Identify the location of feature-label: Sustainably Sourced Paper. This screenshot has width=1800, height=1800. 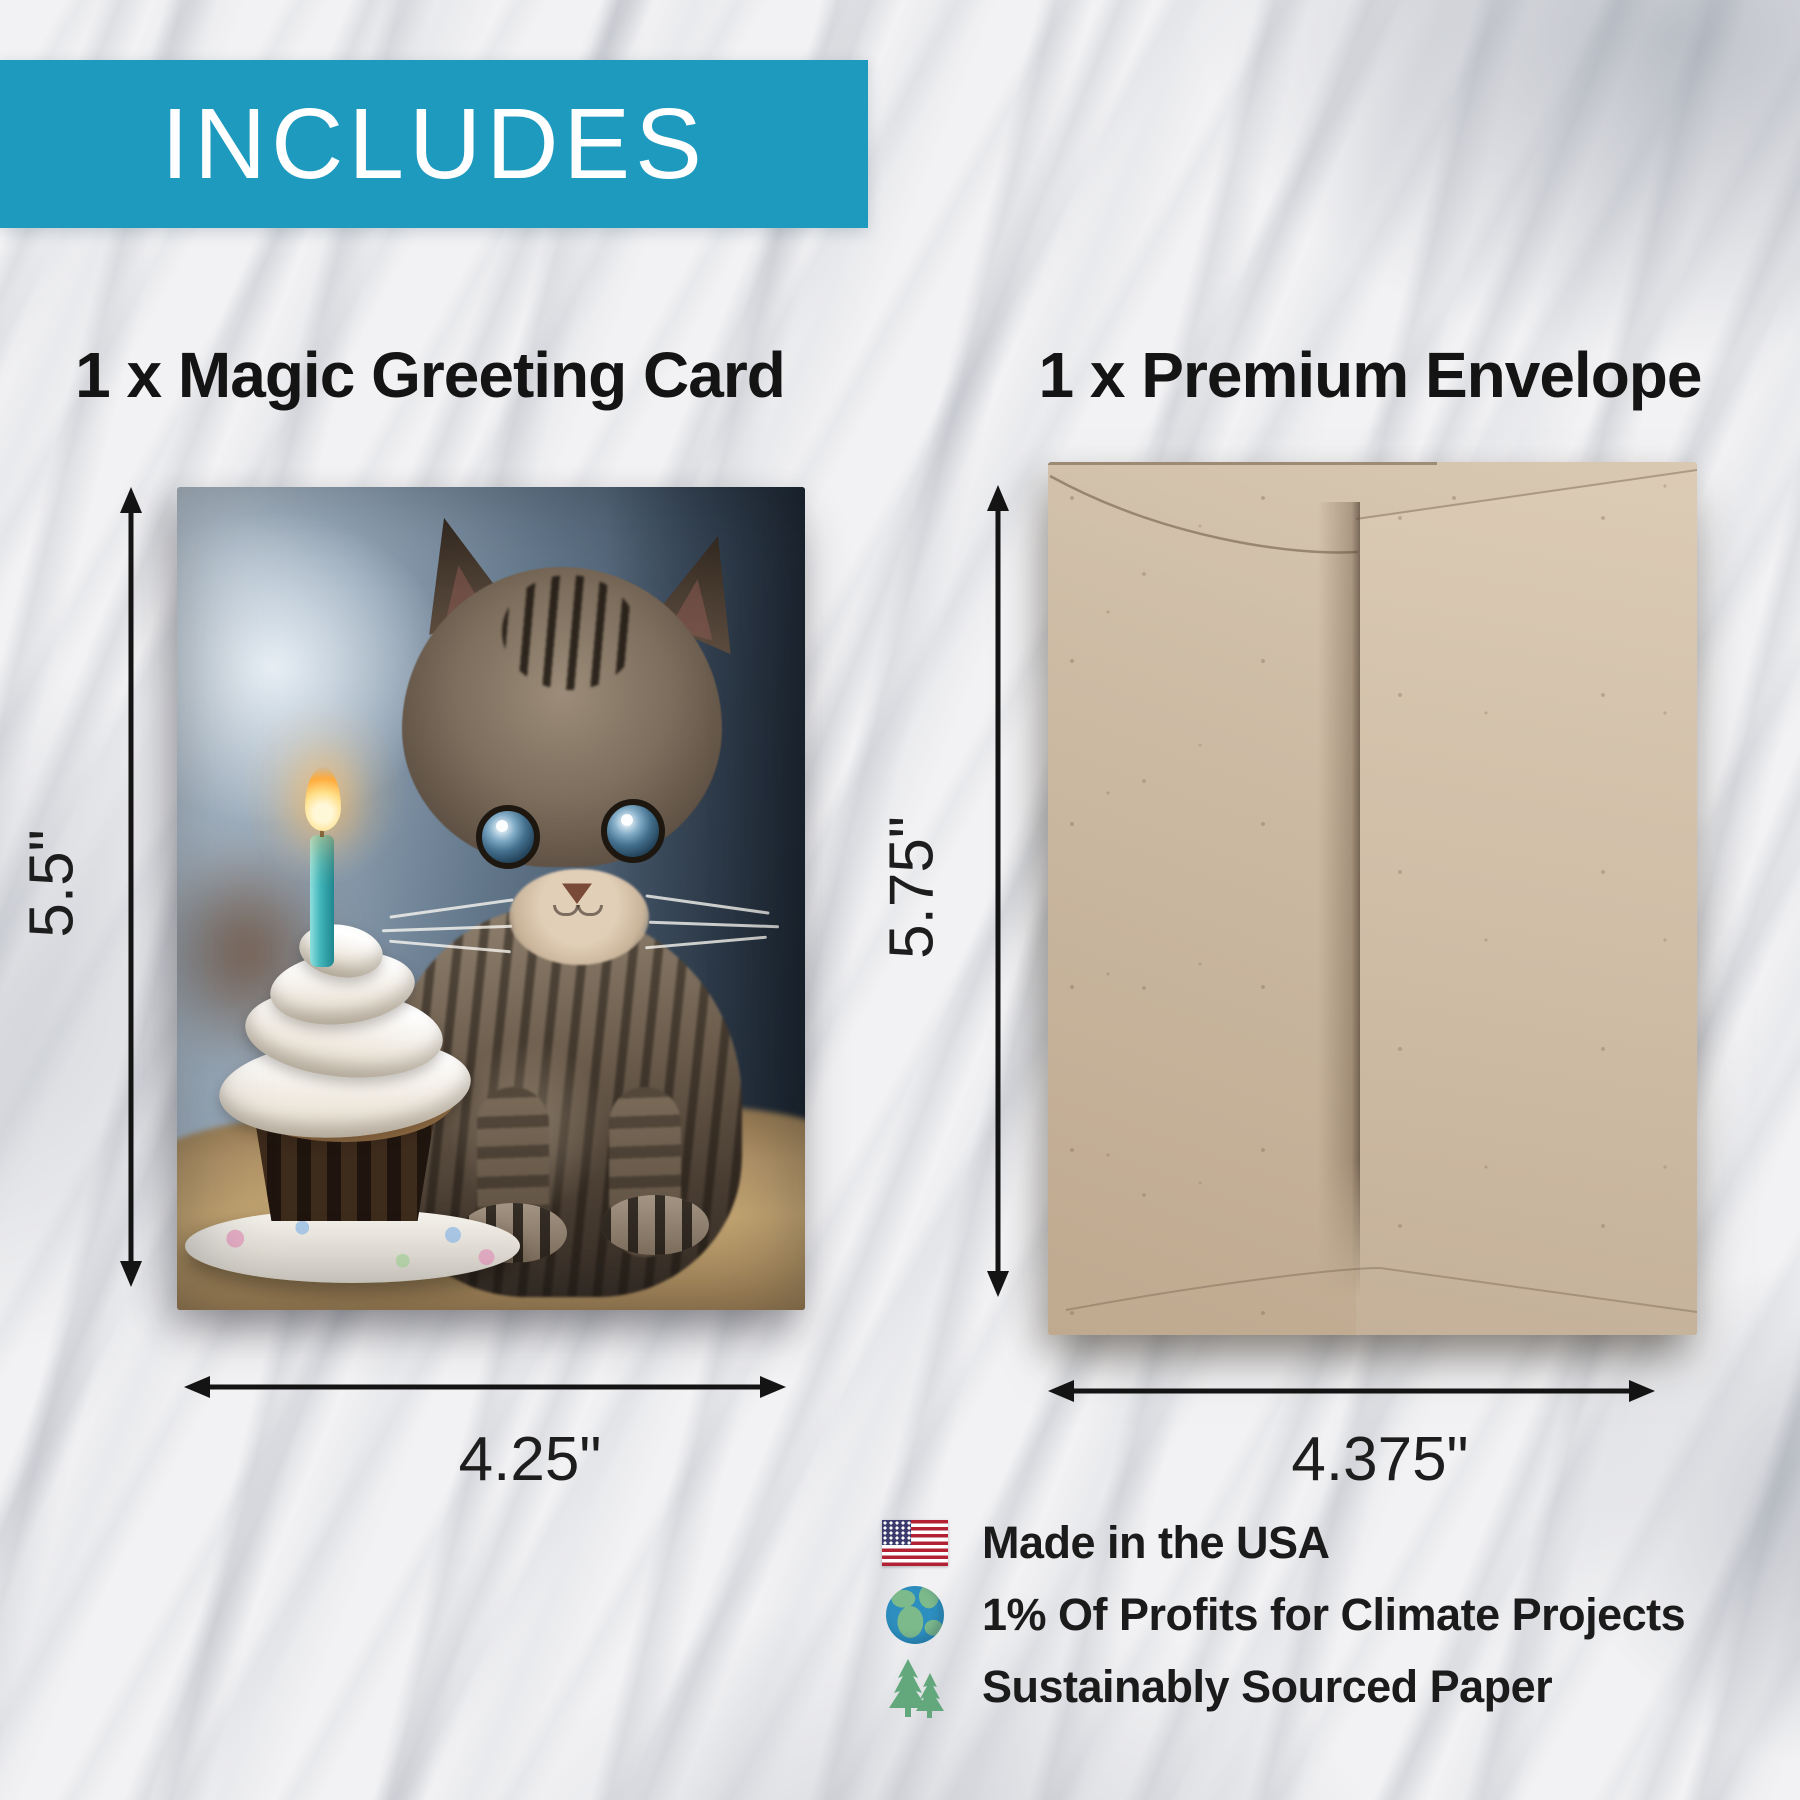
(1267, 1686).